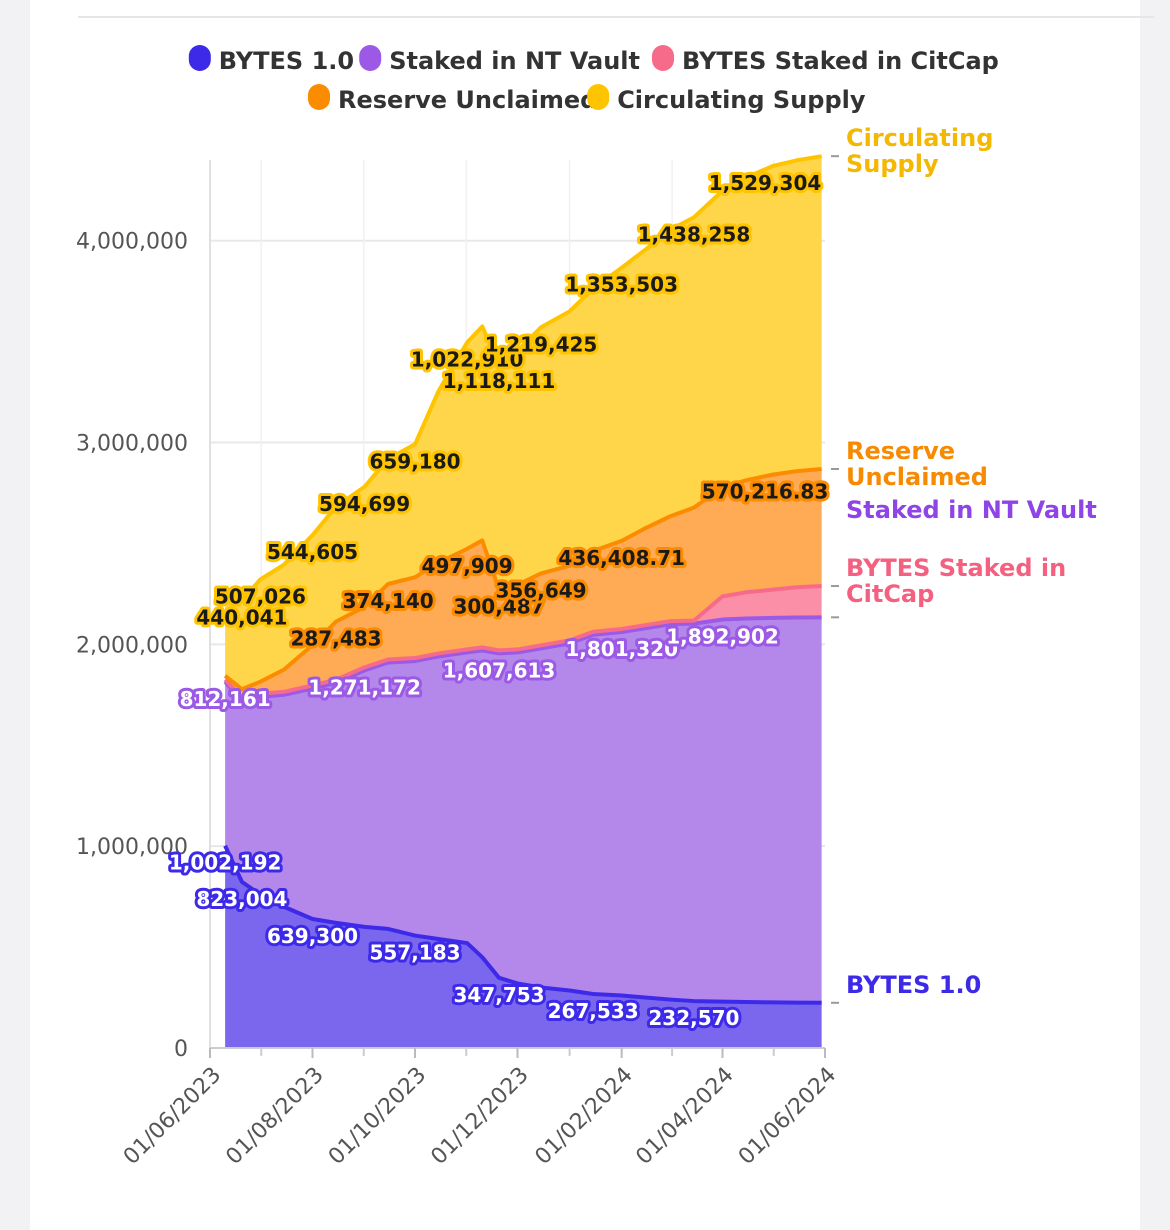 The width and height of the screenshot is (1170, 1230). I want to click on y-tick-label: 1,000,000, so click(132, 847).